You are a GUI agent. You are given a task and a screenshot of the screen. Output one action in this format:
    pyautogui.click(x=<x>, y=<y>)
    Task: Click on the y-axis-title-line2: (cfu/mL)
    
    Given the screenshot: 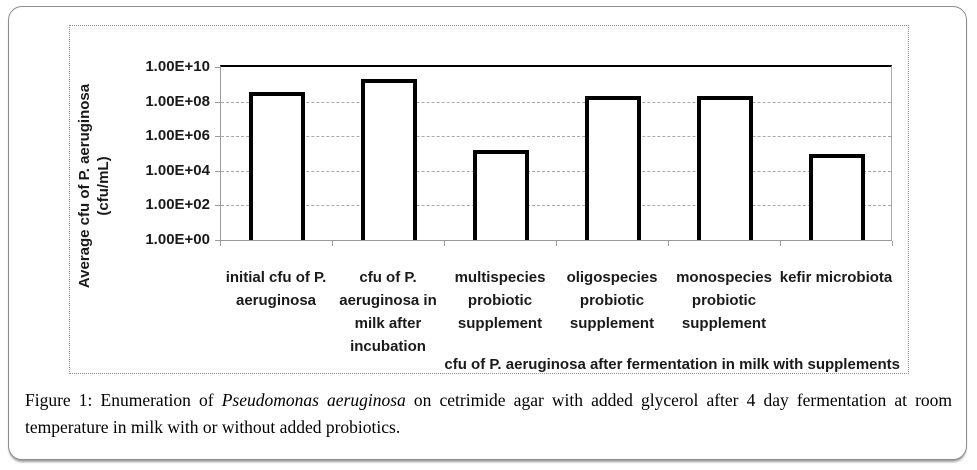 What is the action you would take?
    pyautogui.click(x=103, y=186)
    